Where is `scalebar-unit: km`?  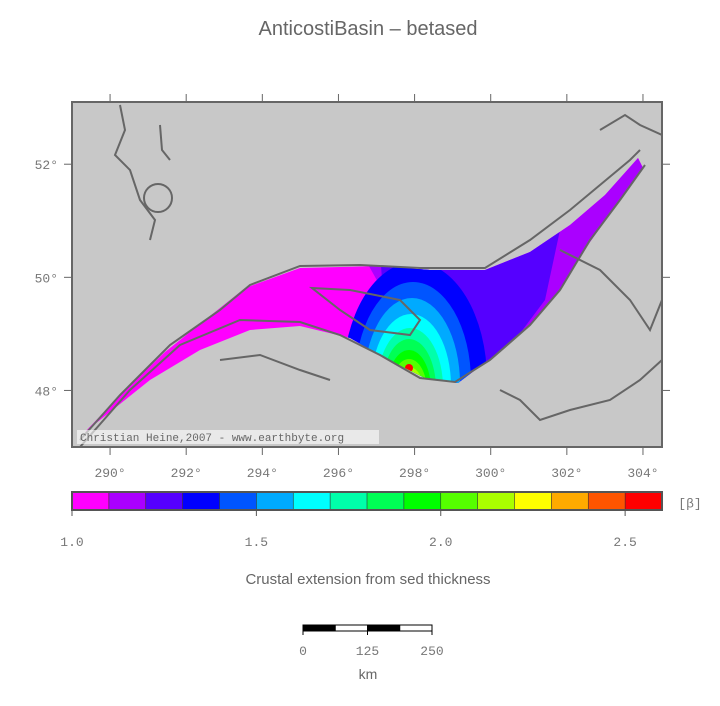
scalebar-unit: km is located at coordinates (368, 674).